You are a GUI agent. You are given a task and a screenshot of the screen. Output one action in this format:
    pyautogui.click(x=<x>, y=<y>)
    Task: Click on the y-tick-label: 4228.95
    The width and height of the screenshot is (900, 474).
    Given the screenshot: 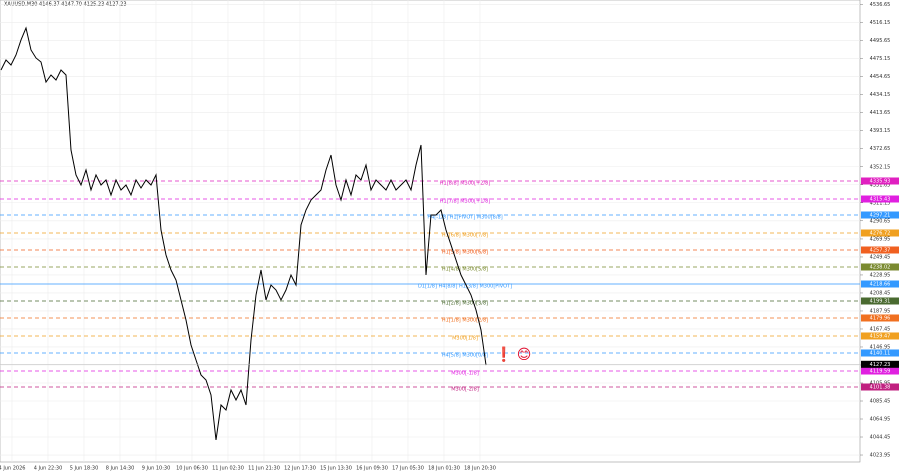 What is the action you would take?
    pyautogui.click(x=880, y=275)
    